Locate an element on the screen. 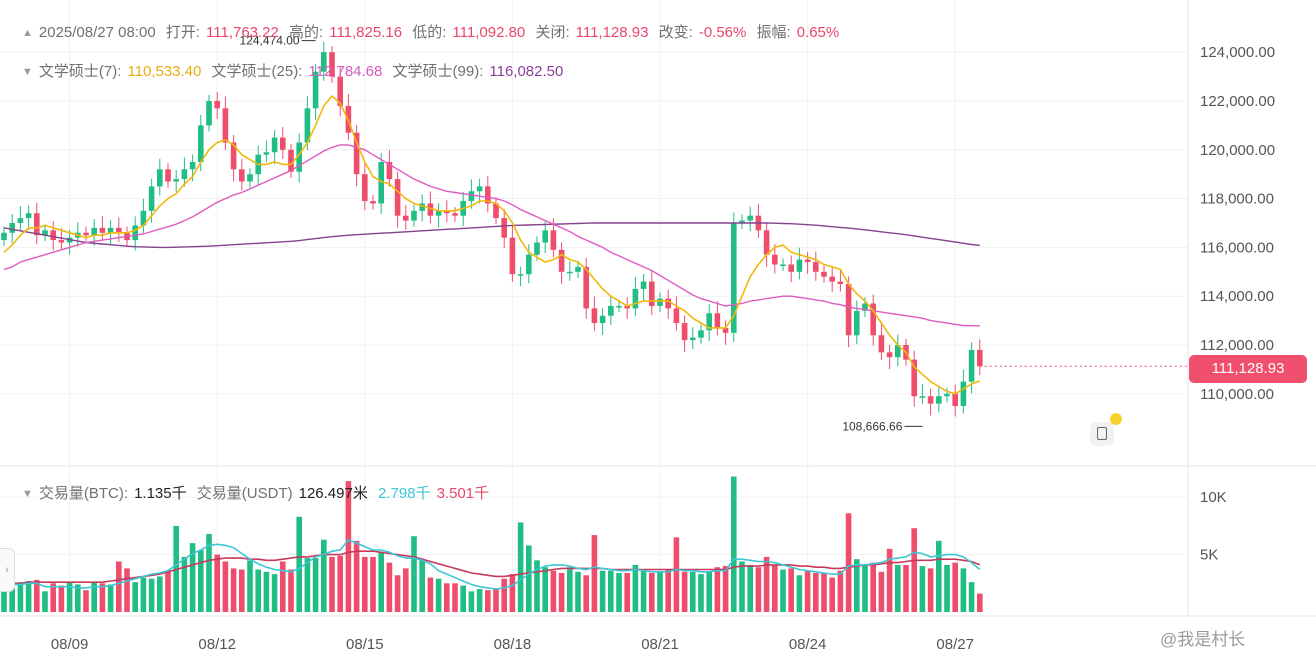 Image resolution: width=1316 pixels, height=669 pixels. collapse-caret-icon: ▲ is located at coordinates (27, 33).